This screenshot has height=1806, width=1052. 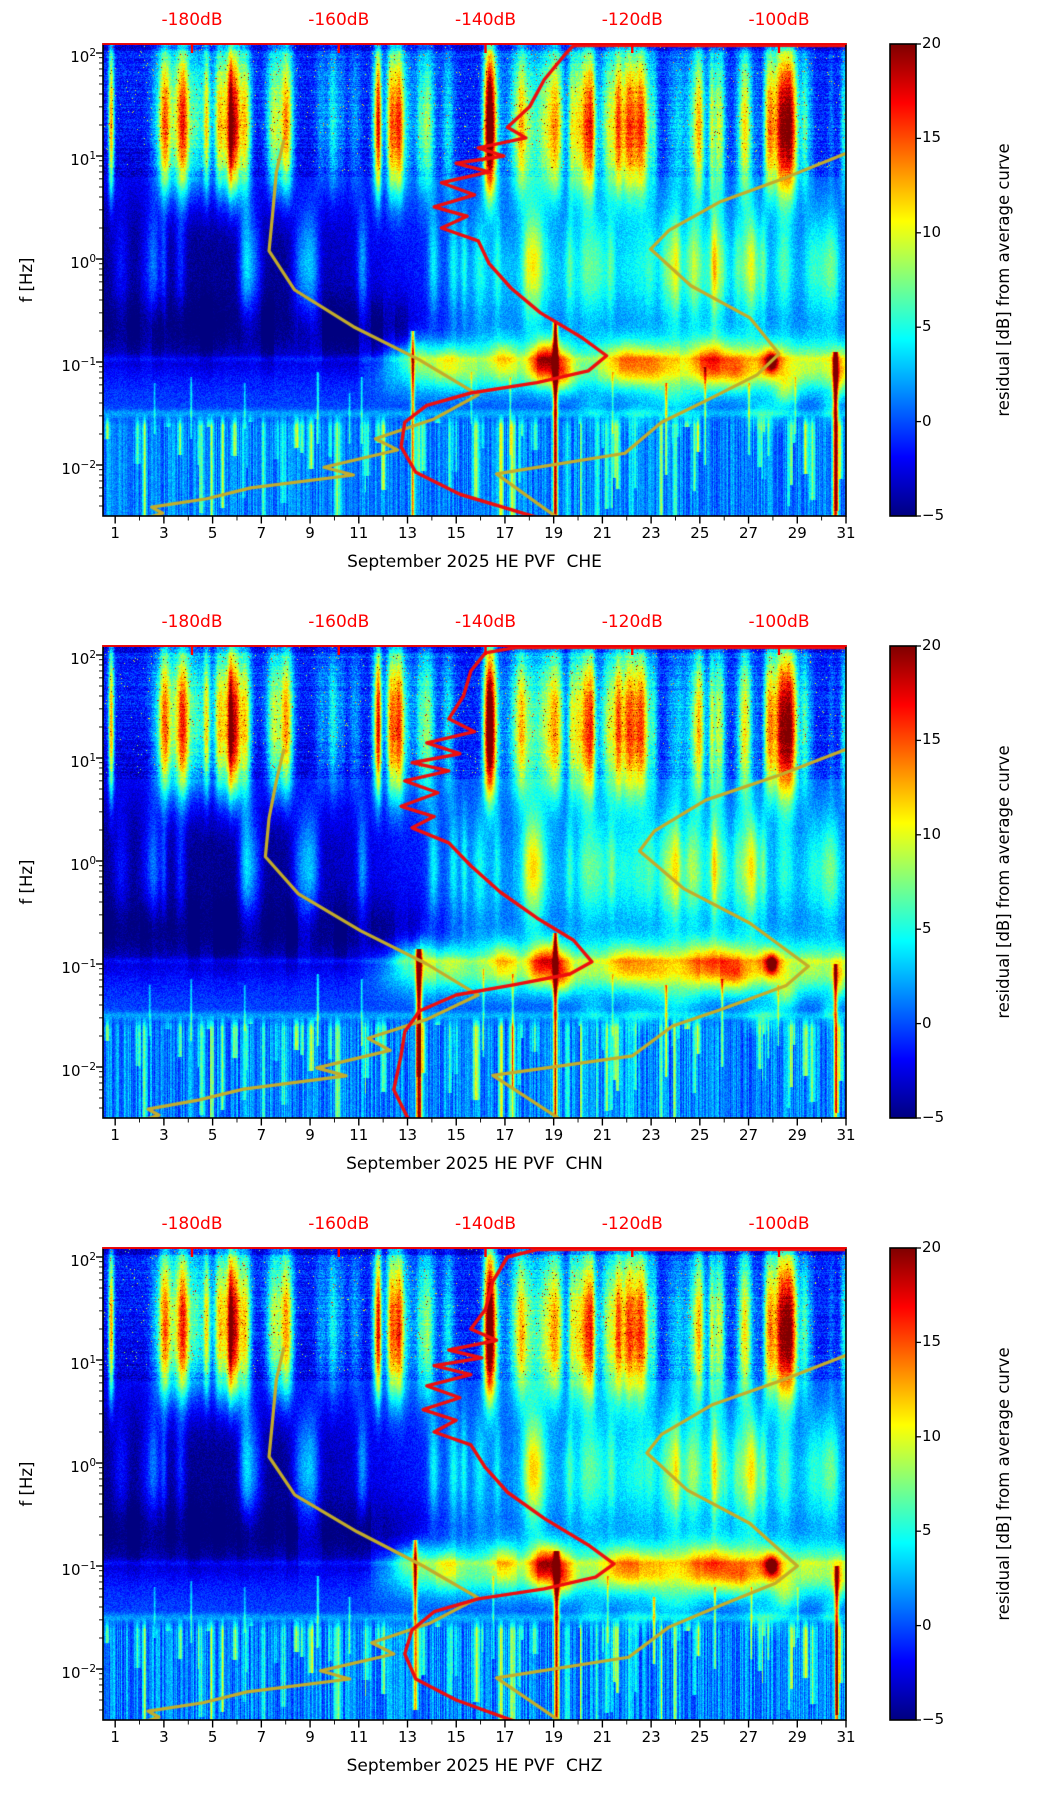 I want to click on x-axis-title: September 2025 HE PVF CHN, so click(x=474, y=1164).